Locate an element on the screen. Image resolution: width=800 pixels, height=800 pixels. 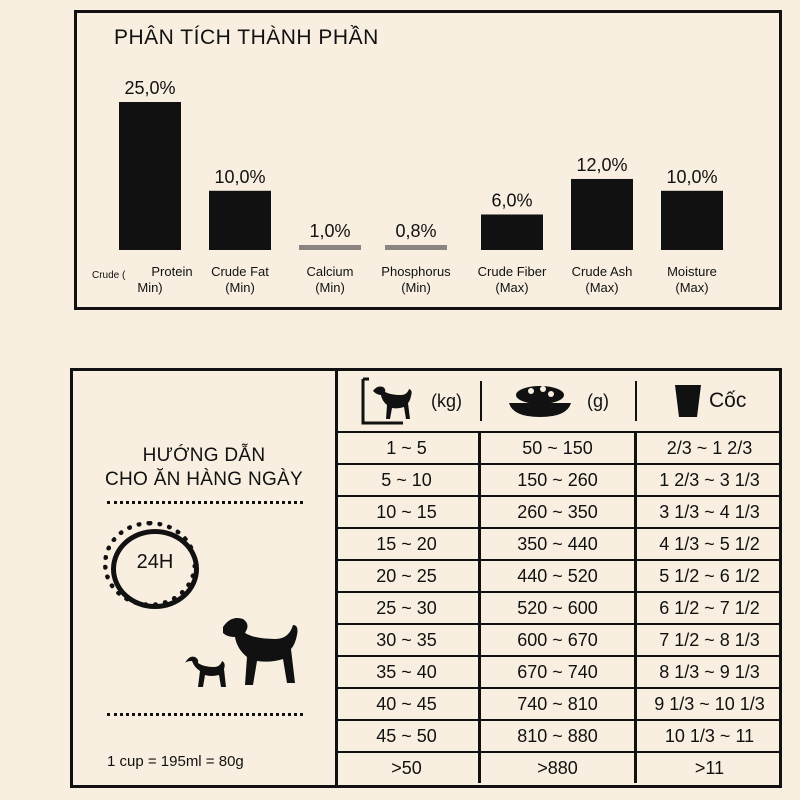
dogs-icon is located at coordinates (241, 652).